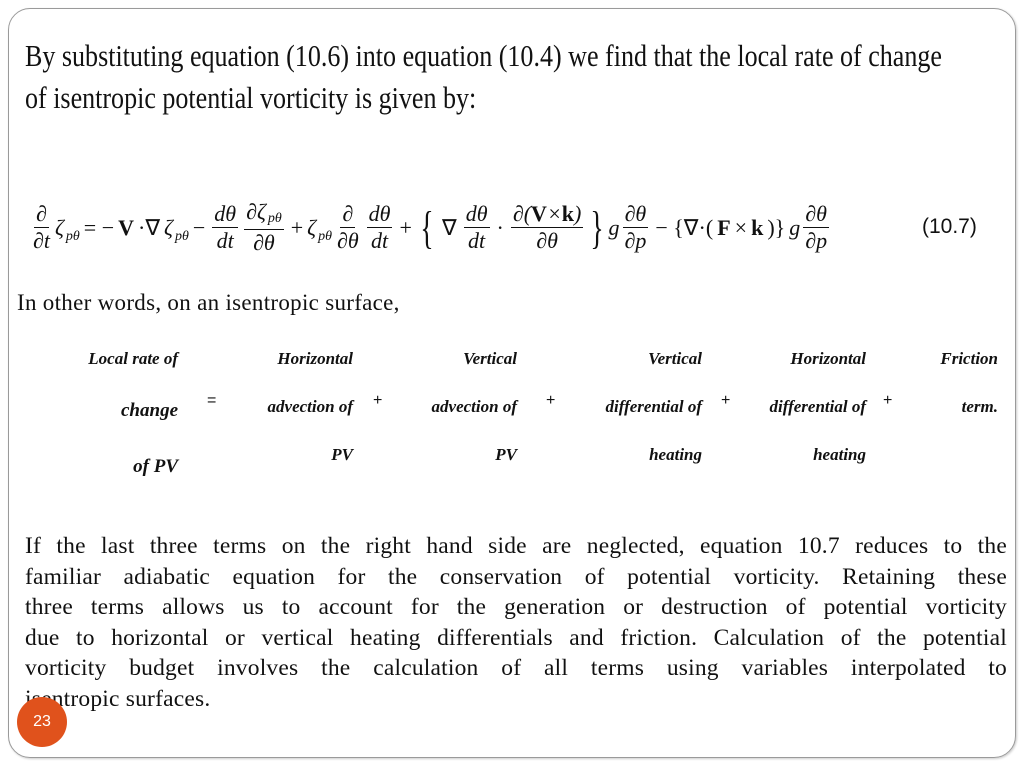 The height and width of the screenshot is (768, 1024). What do you see at coordinates (506, 454) in the screenshot?
I see `term-2-3: PV` at bounding box center [506, 454].